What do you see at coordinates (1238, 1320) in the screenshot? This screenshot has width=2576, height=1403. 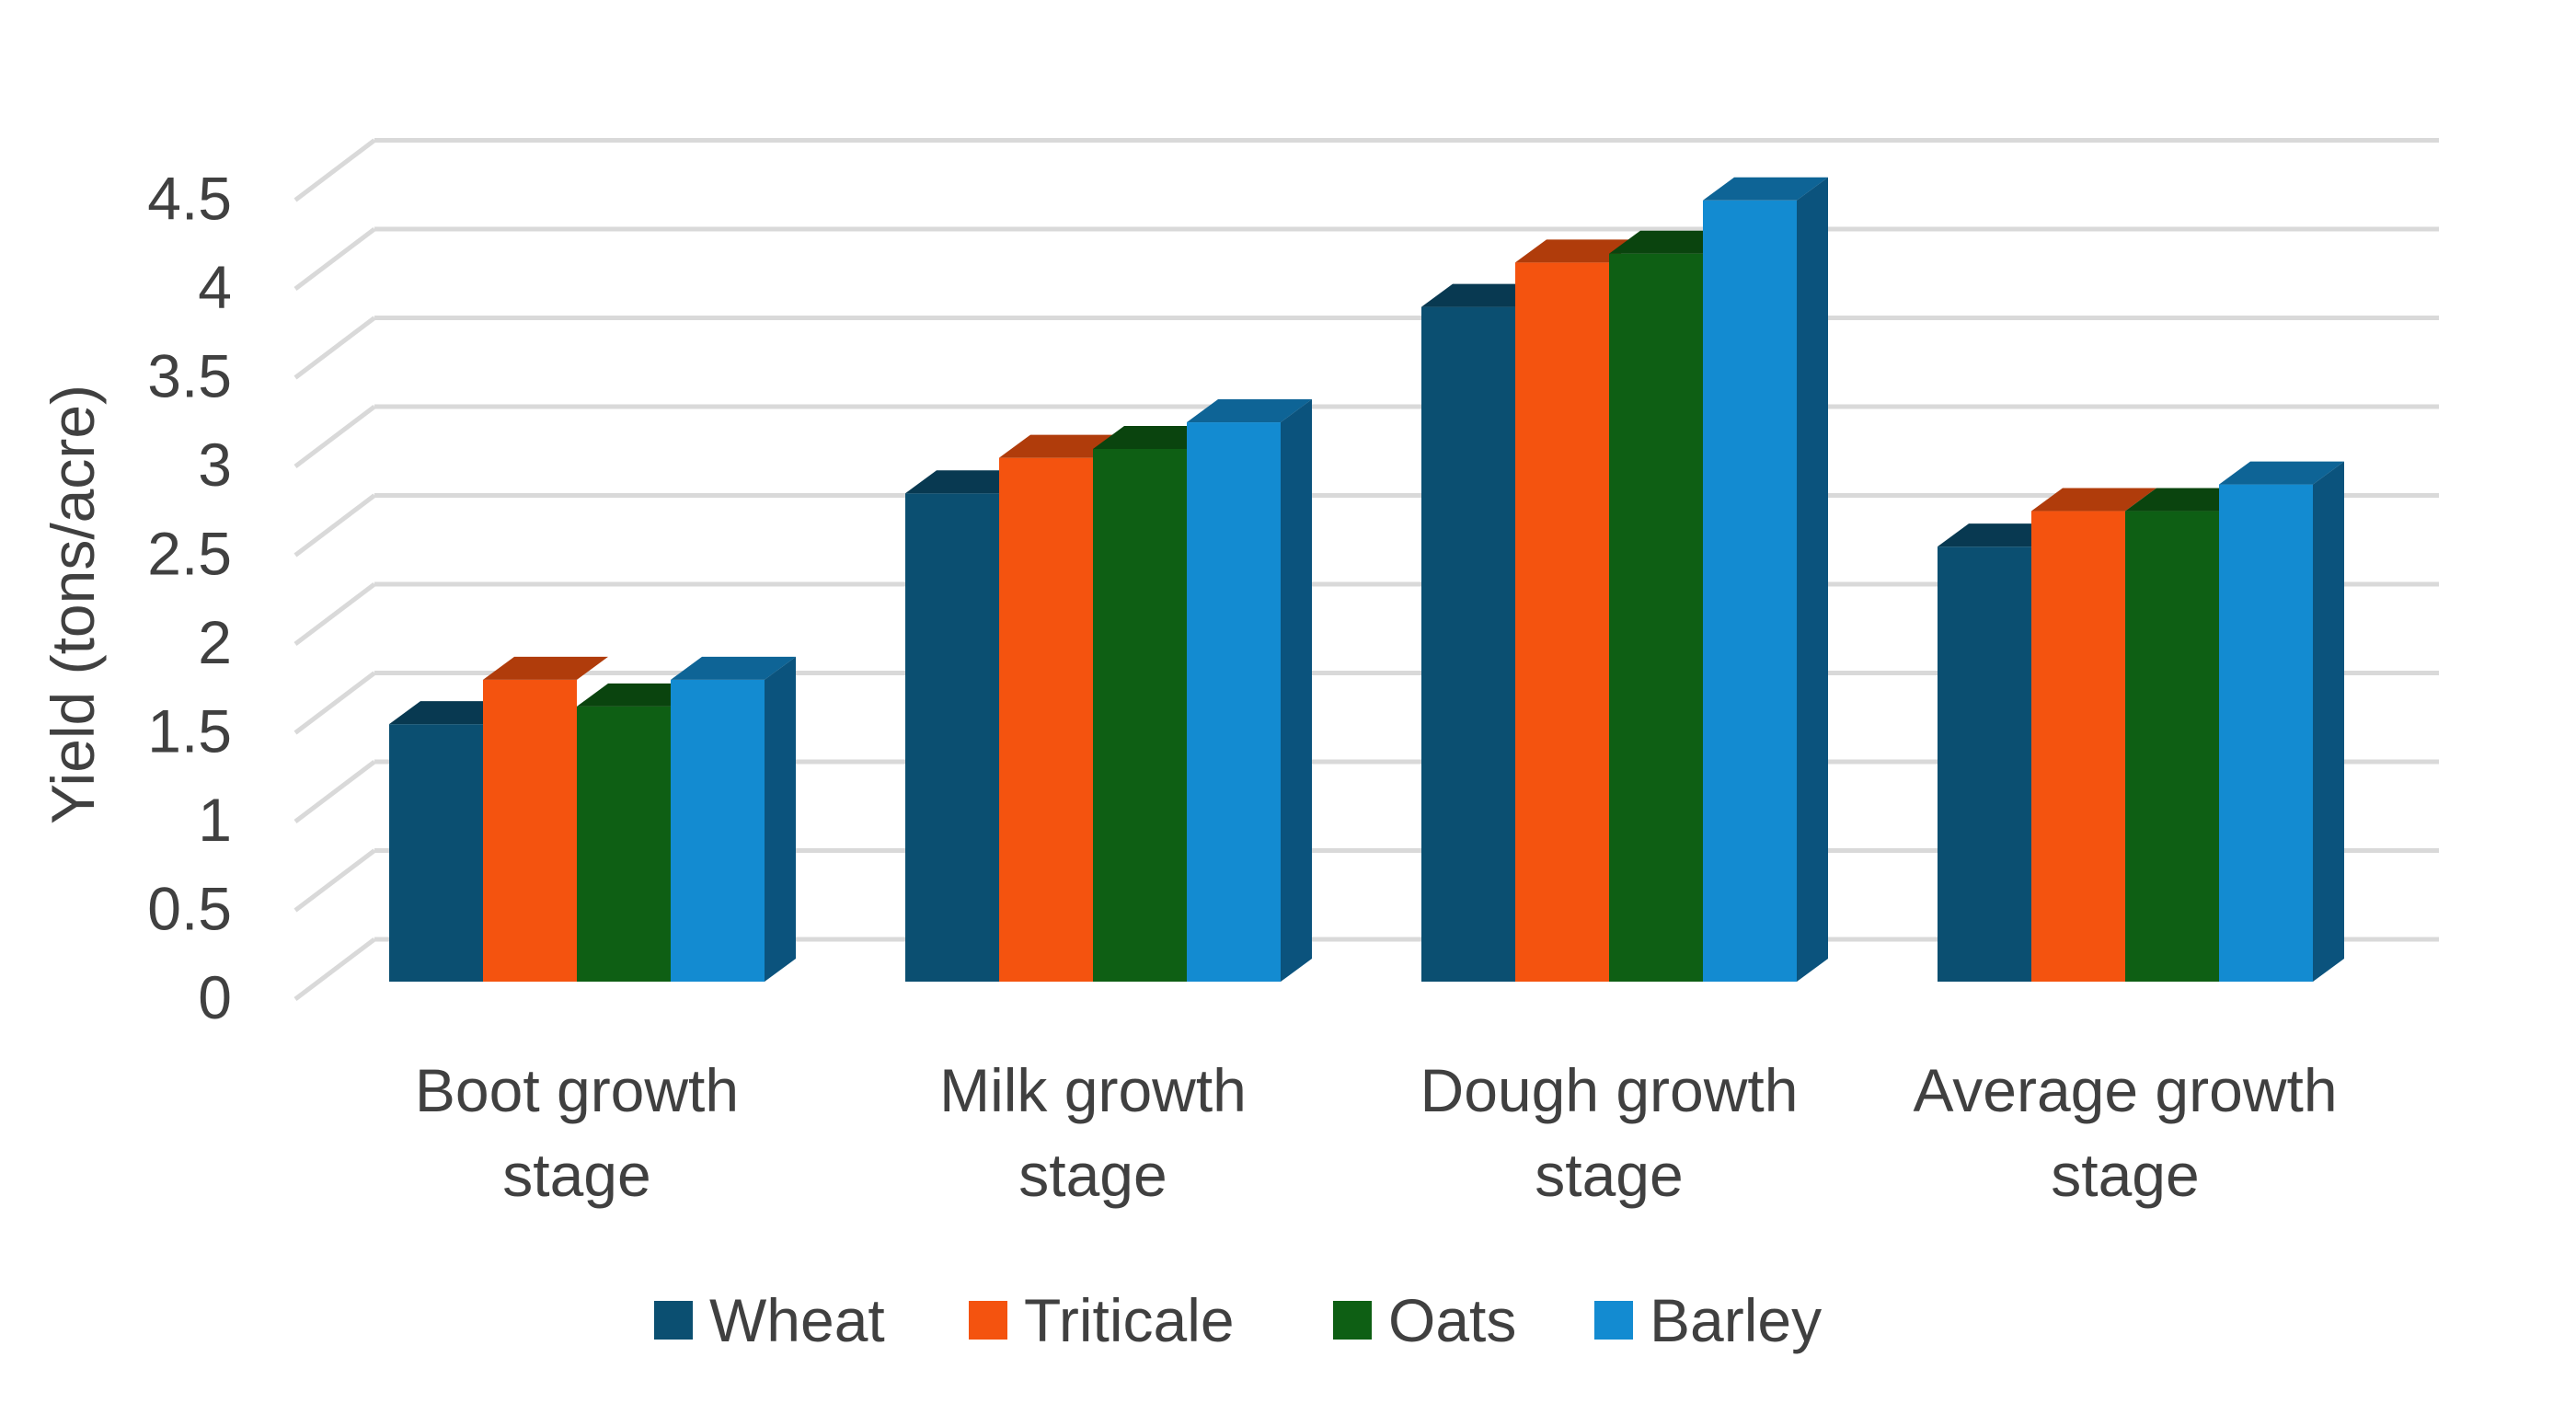 I see `legend: Wheat Triticale Oats Barley` at bounding box center [1238, 1320].